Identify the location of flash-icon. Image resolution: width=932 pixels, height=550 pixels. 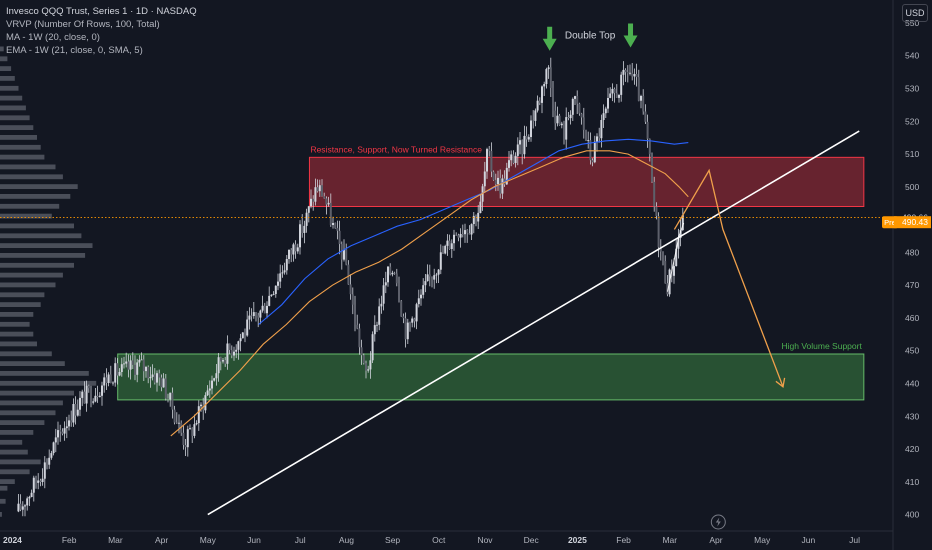
(718, 522).